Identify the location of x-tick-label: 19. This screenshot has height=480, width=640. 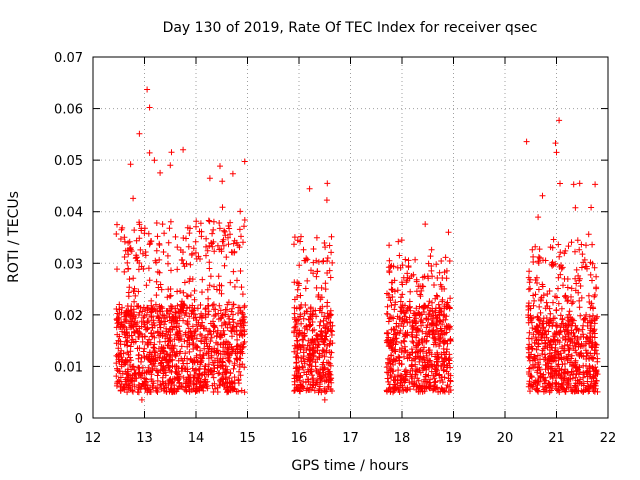
(453, 438).